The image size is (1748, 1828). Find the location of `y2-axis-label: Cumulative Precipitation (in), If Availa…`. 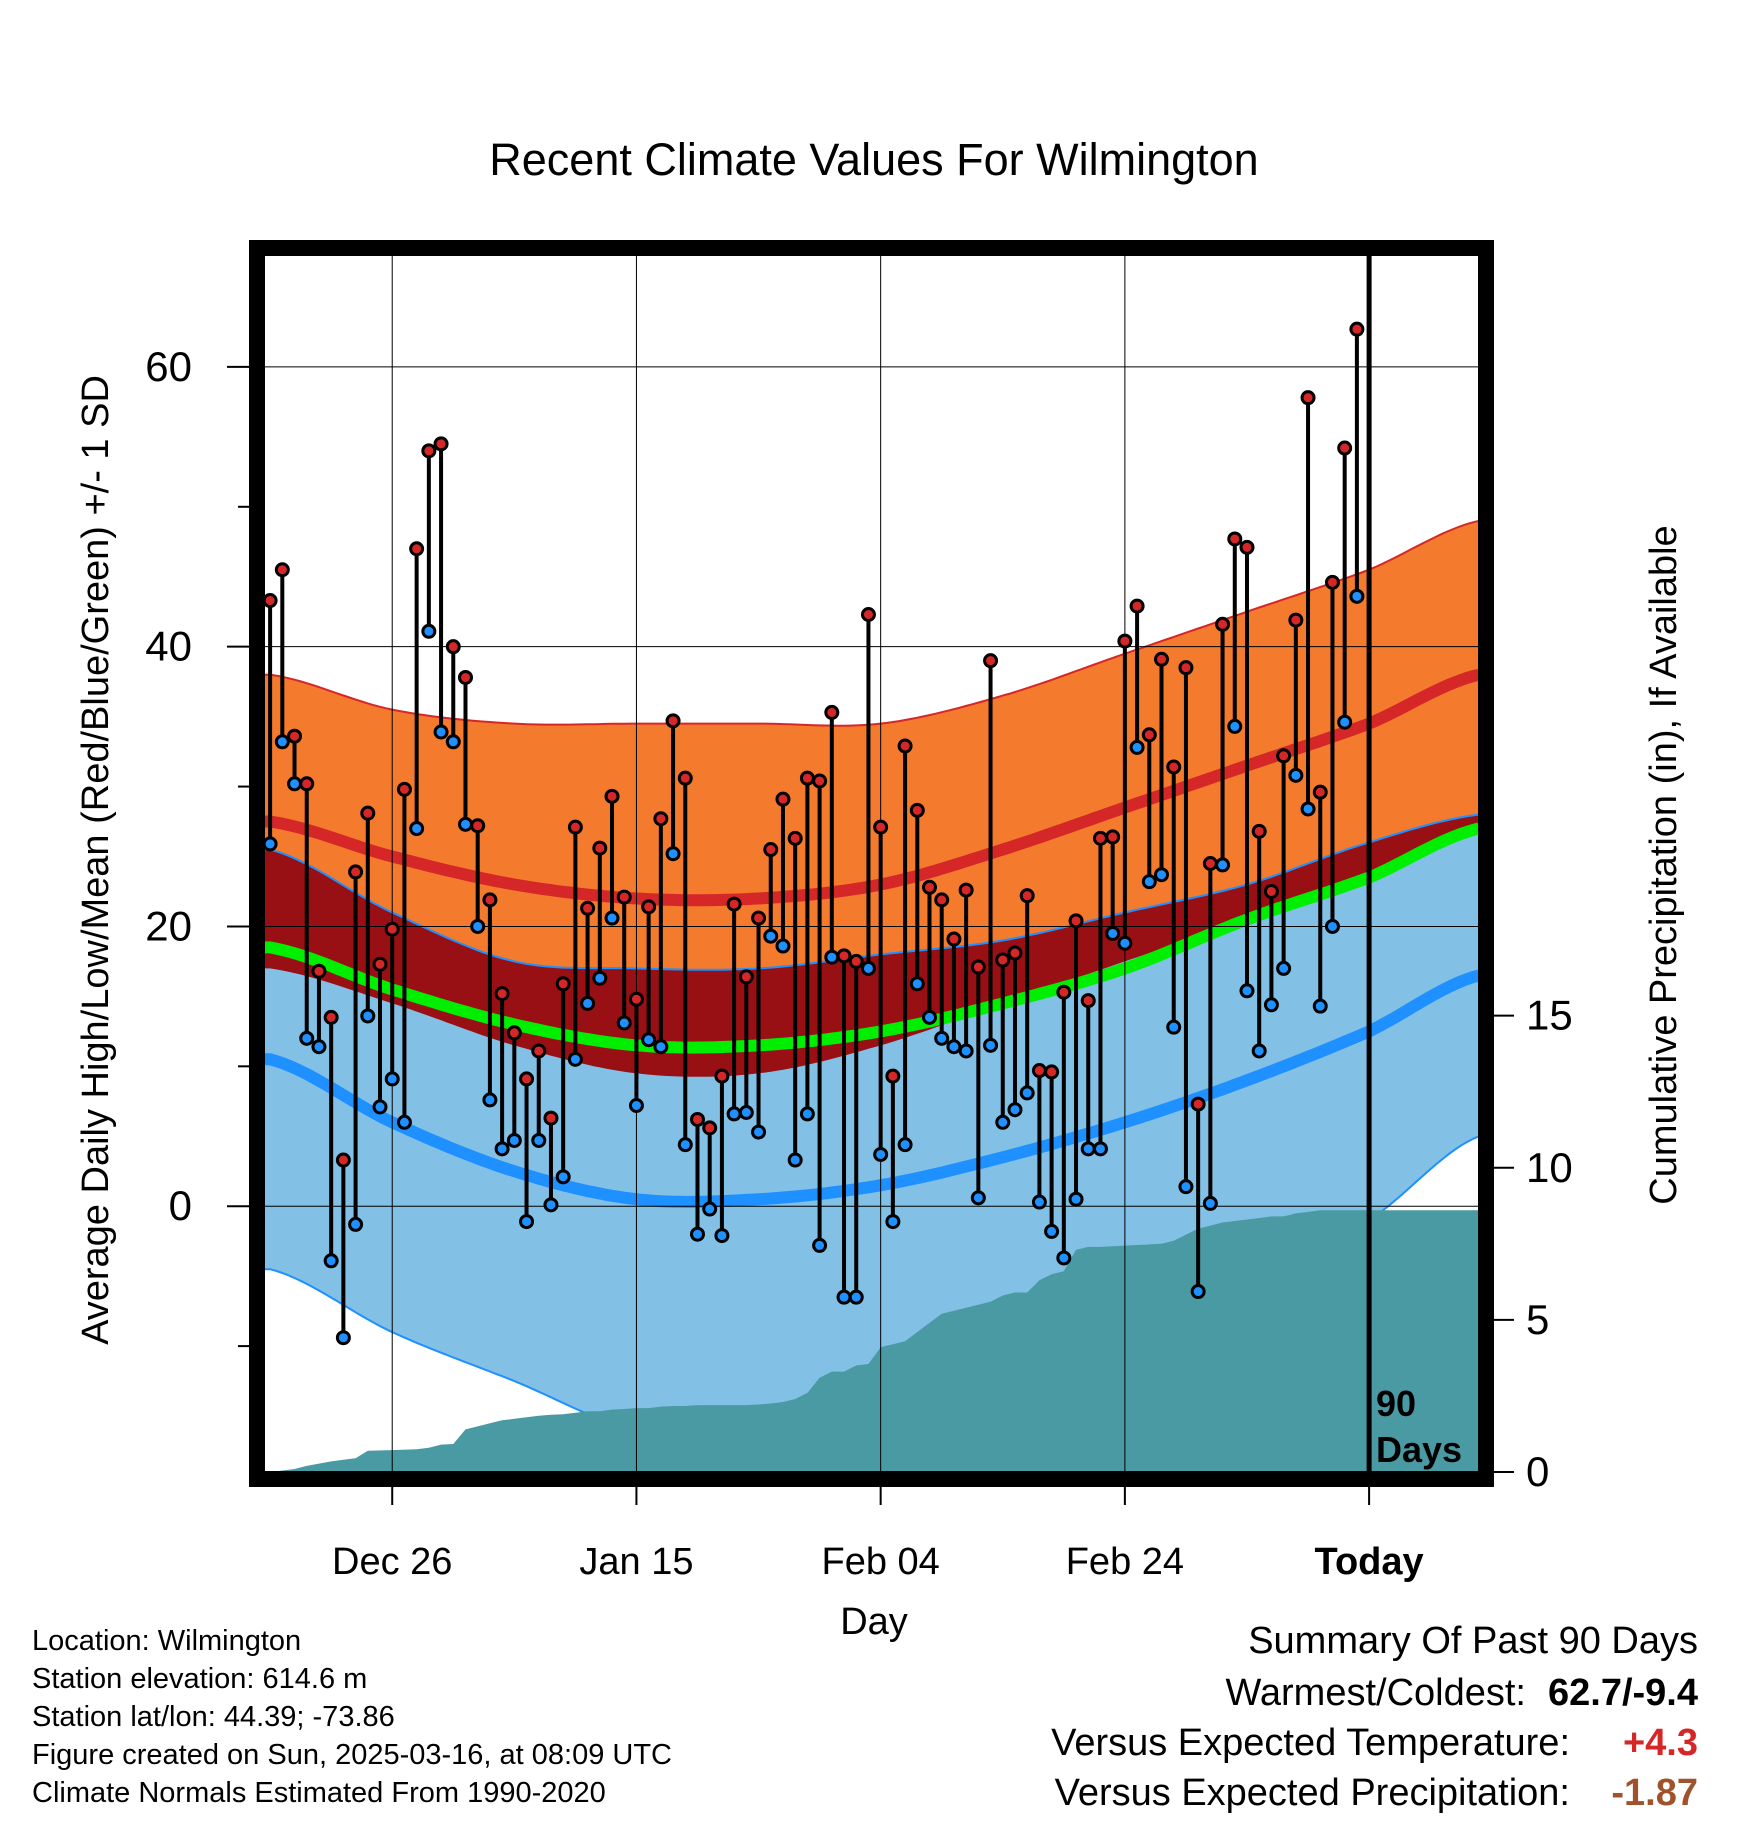

y2-axis-label: Cumulative Precipitation (in), If Availa… is located at coordinates (1664, 864).